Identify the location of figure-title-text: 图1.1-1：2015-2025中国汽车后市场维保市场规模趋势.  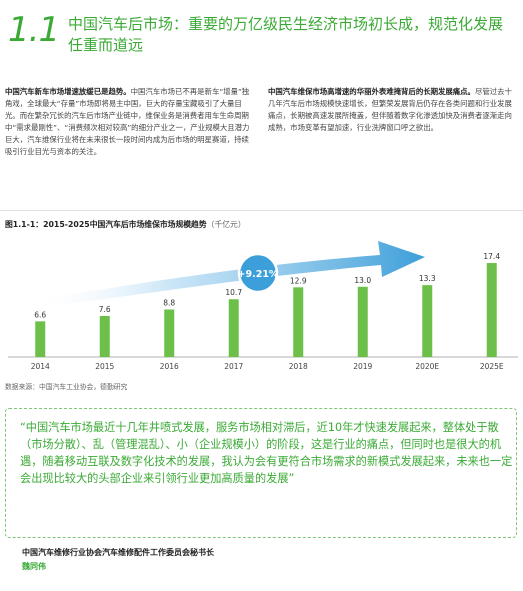
(106, 224).